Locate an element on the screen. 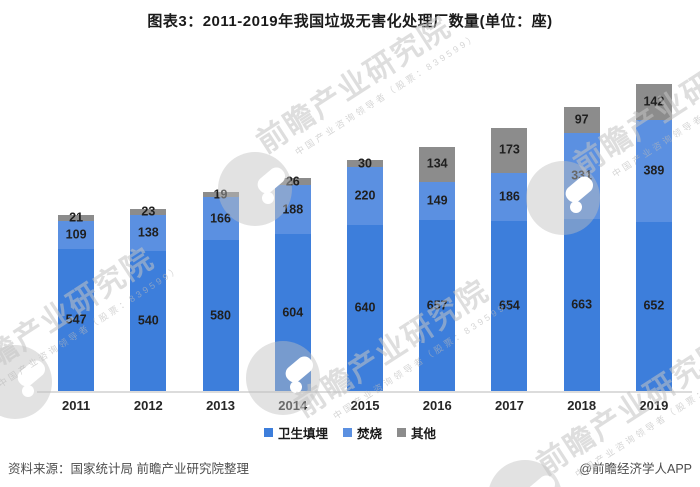  bar-2018: 663 331 97 is located at coordinates (581, 249).